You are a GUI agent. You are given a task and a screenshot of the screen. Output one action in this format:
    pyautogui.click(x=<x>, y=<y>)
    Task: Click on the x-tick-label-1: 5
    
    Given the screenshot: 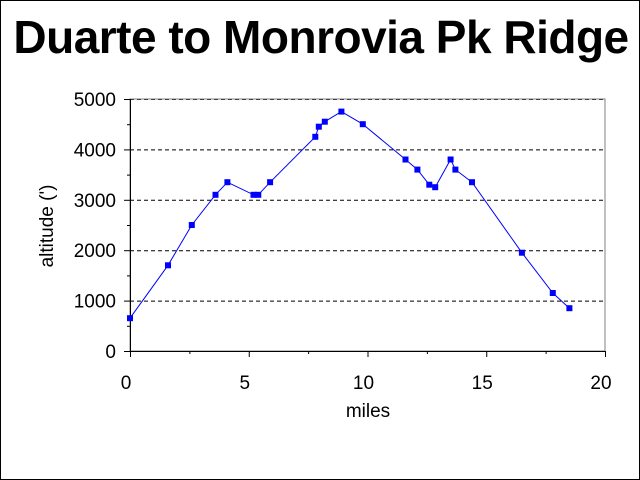 What is the action you would take?
    pyautogui.click(x=244, y=383)
    